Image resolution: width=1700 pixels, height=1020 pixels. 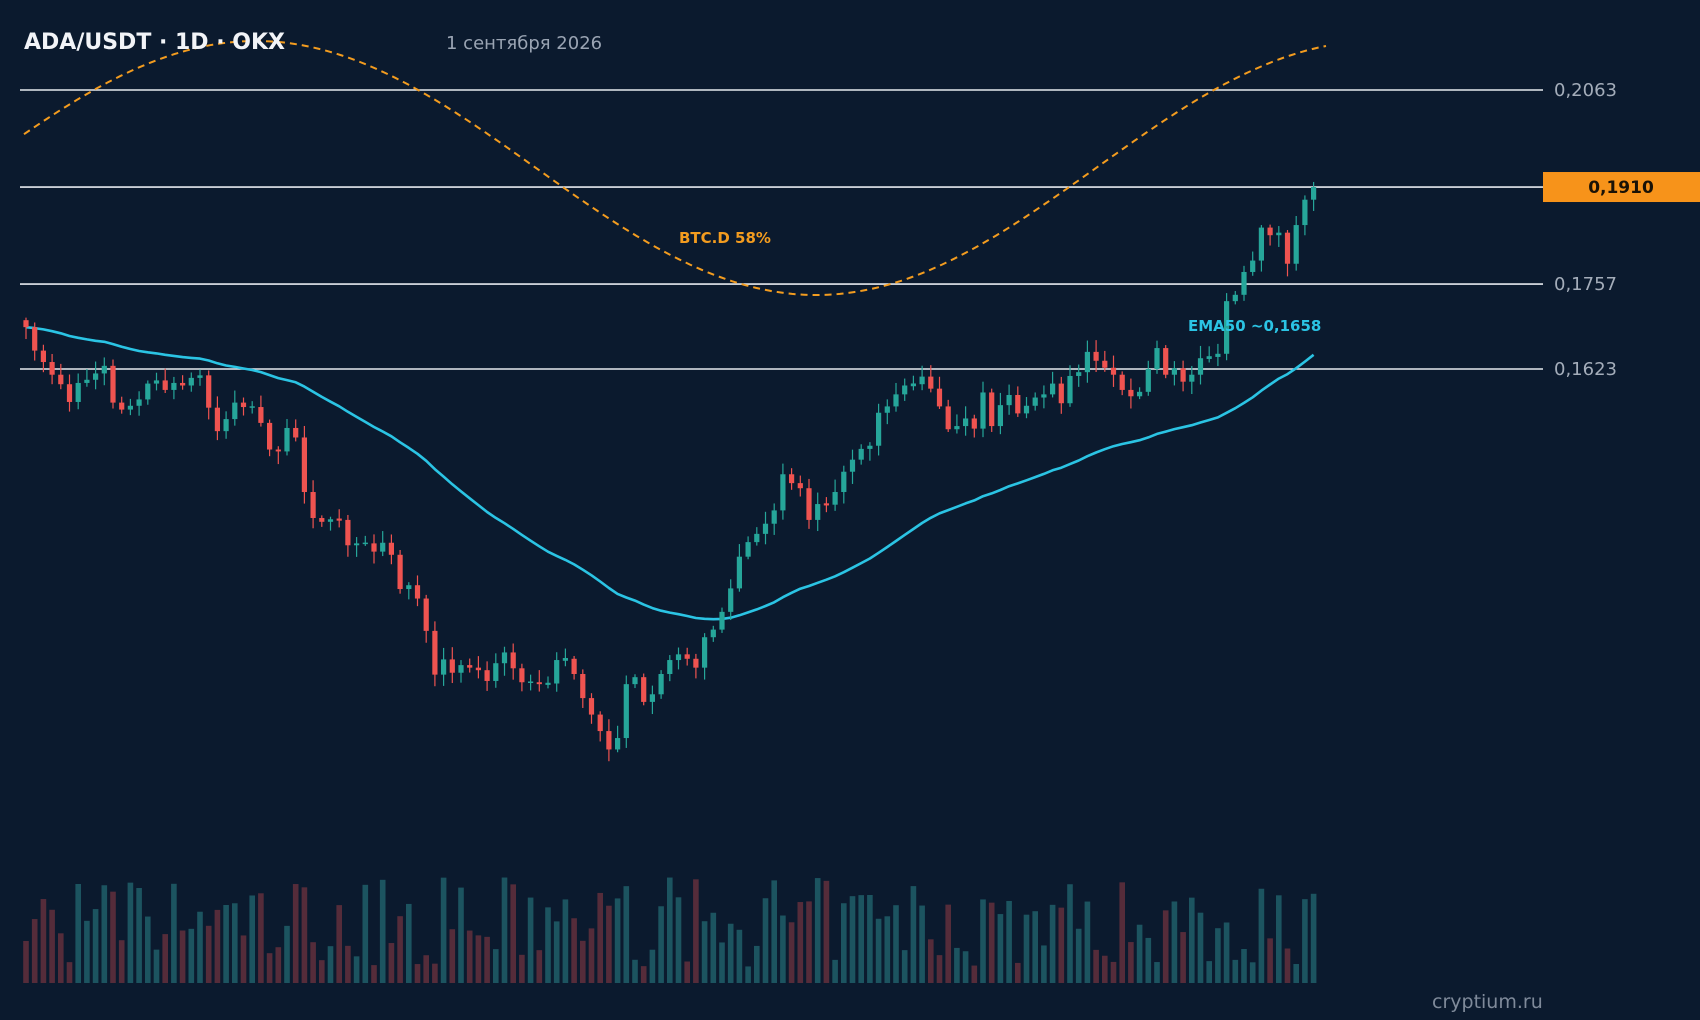 What do you see at coordinates (1585, 284) in the screenshot?
I see `level-label: 0,1757` at bounding box center [1585, 284].